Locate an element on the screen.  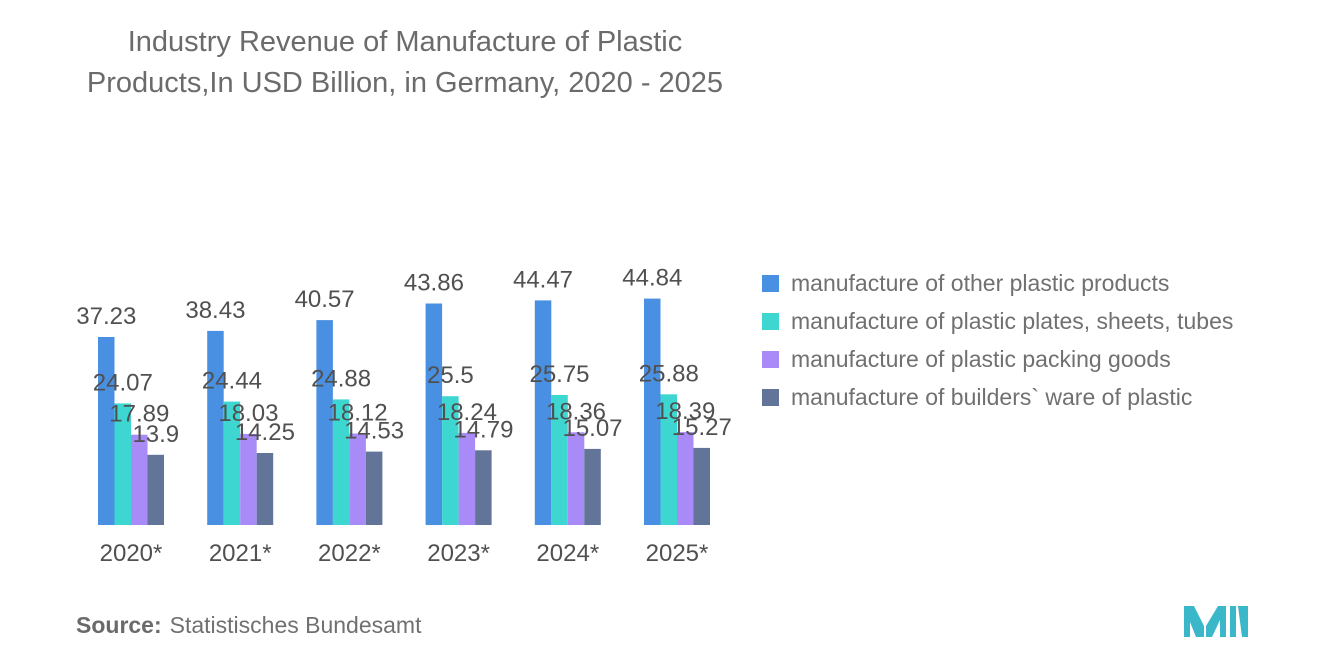
data-label-2025-series-3: 18.39 is located at coordinates (685, 411).